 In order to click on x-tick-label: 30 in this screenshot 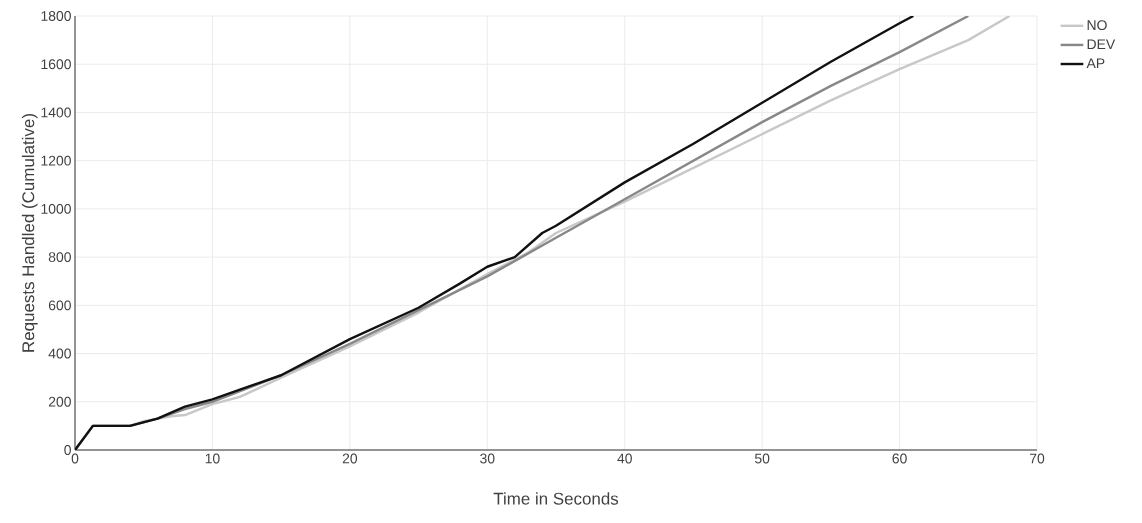, I will do `click(487, 458)`.